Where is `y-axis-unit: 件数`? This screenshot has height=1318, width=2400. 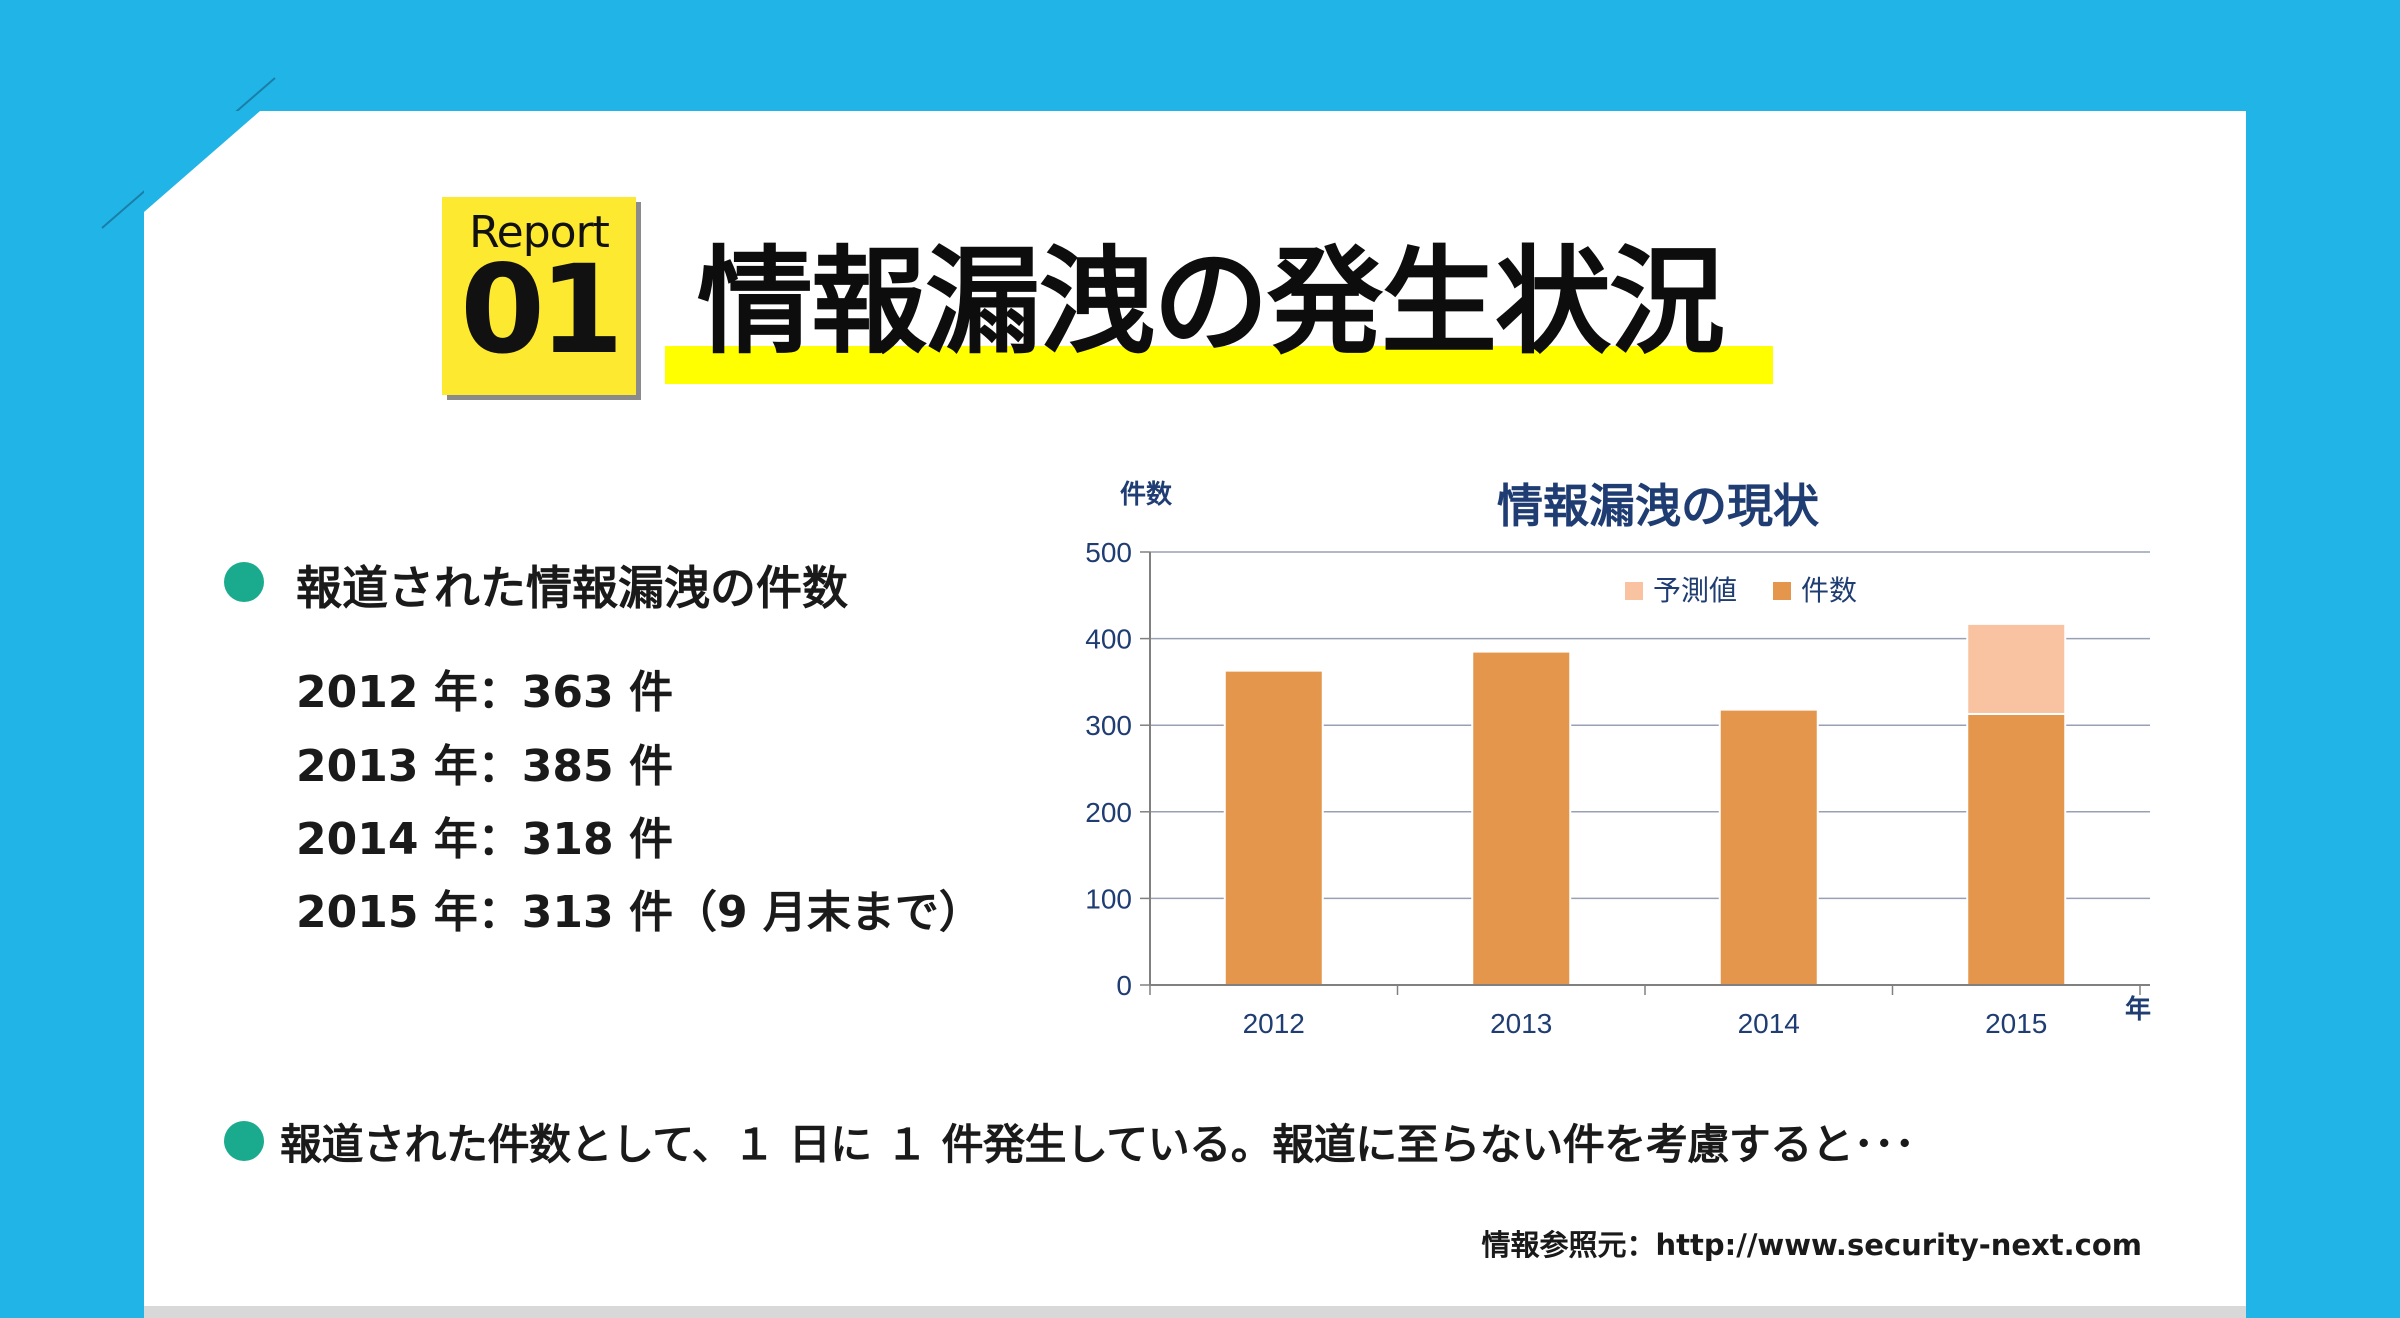
y-axis-unit: 件数 is located at coordinates (1146, 495).